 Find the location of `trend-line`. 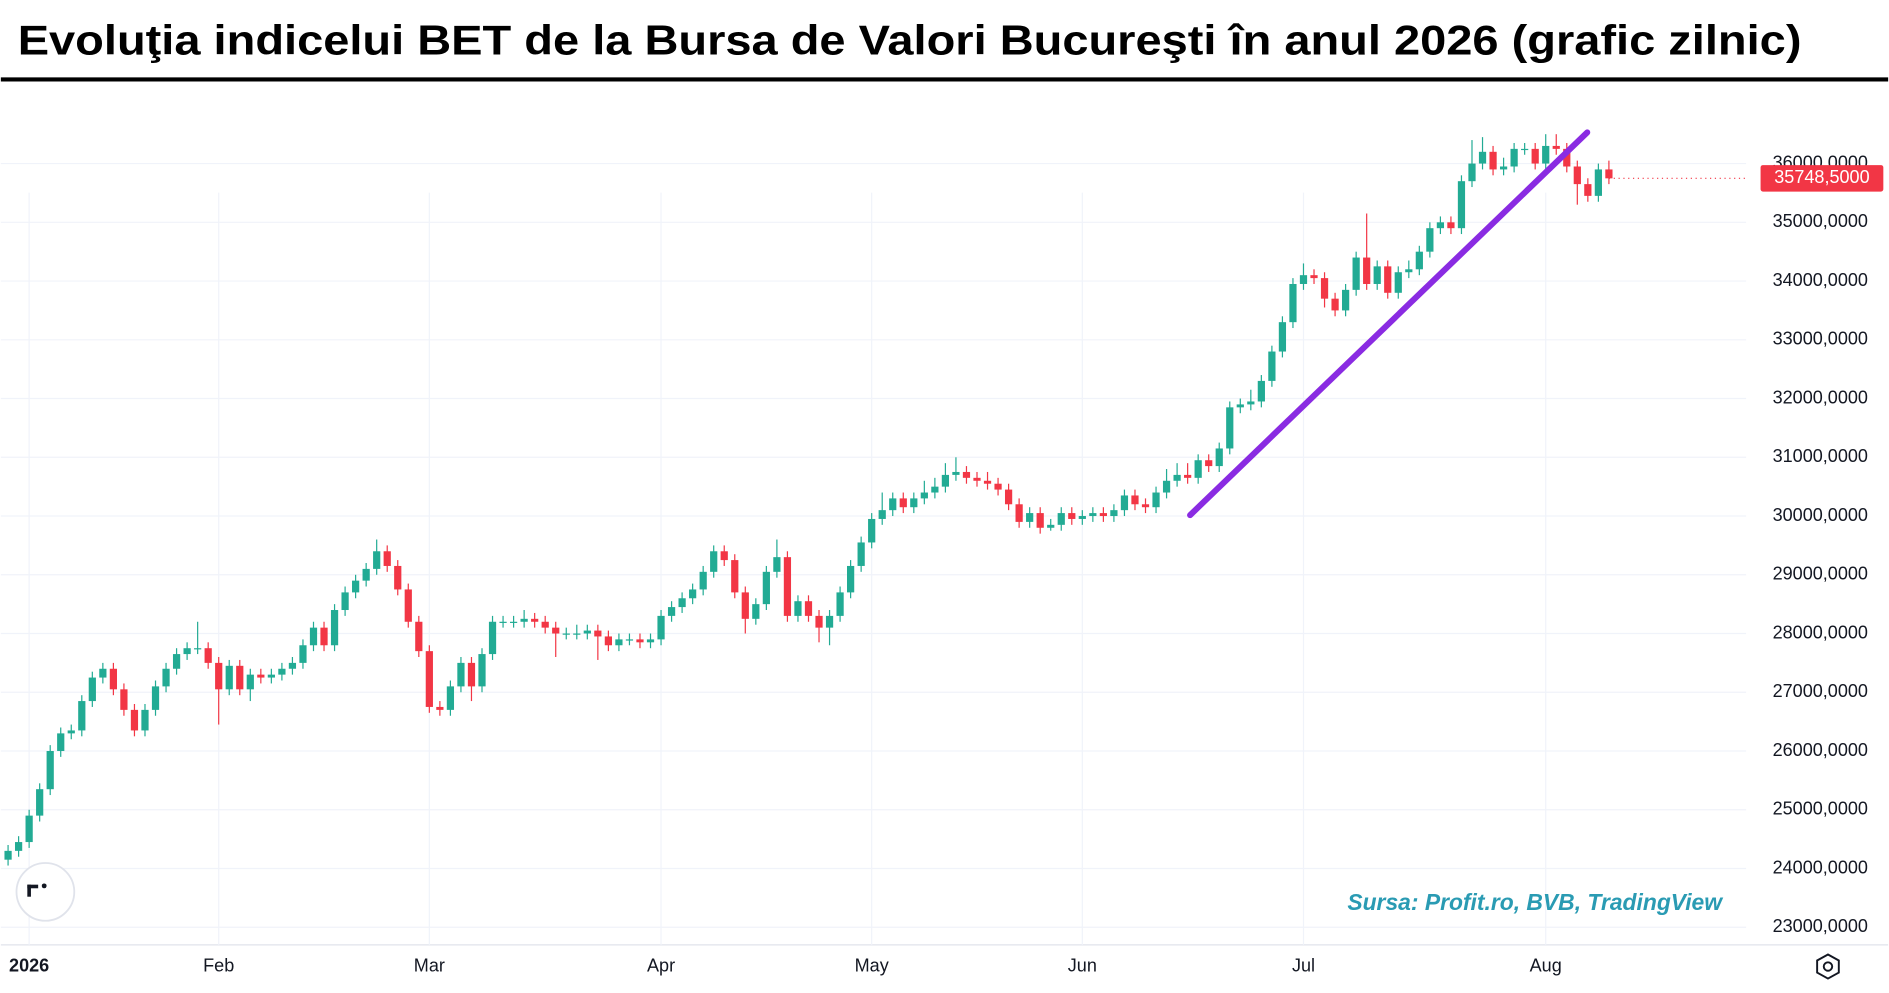

trend-line is located at coordinates (1389, 324).